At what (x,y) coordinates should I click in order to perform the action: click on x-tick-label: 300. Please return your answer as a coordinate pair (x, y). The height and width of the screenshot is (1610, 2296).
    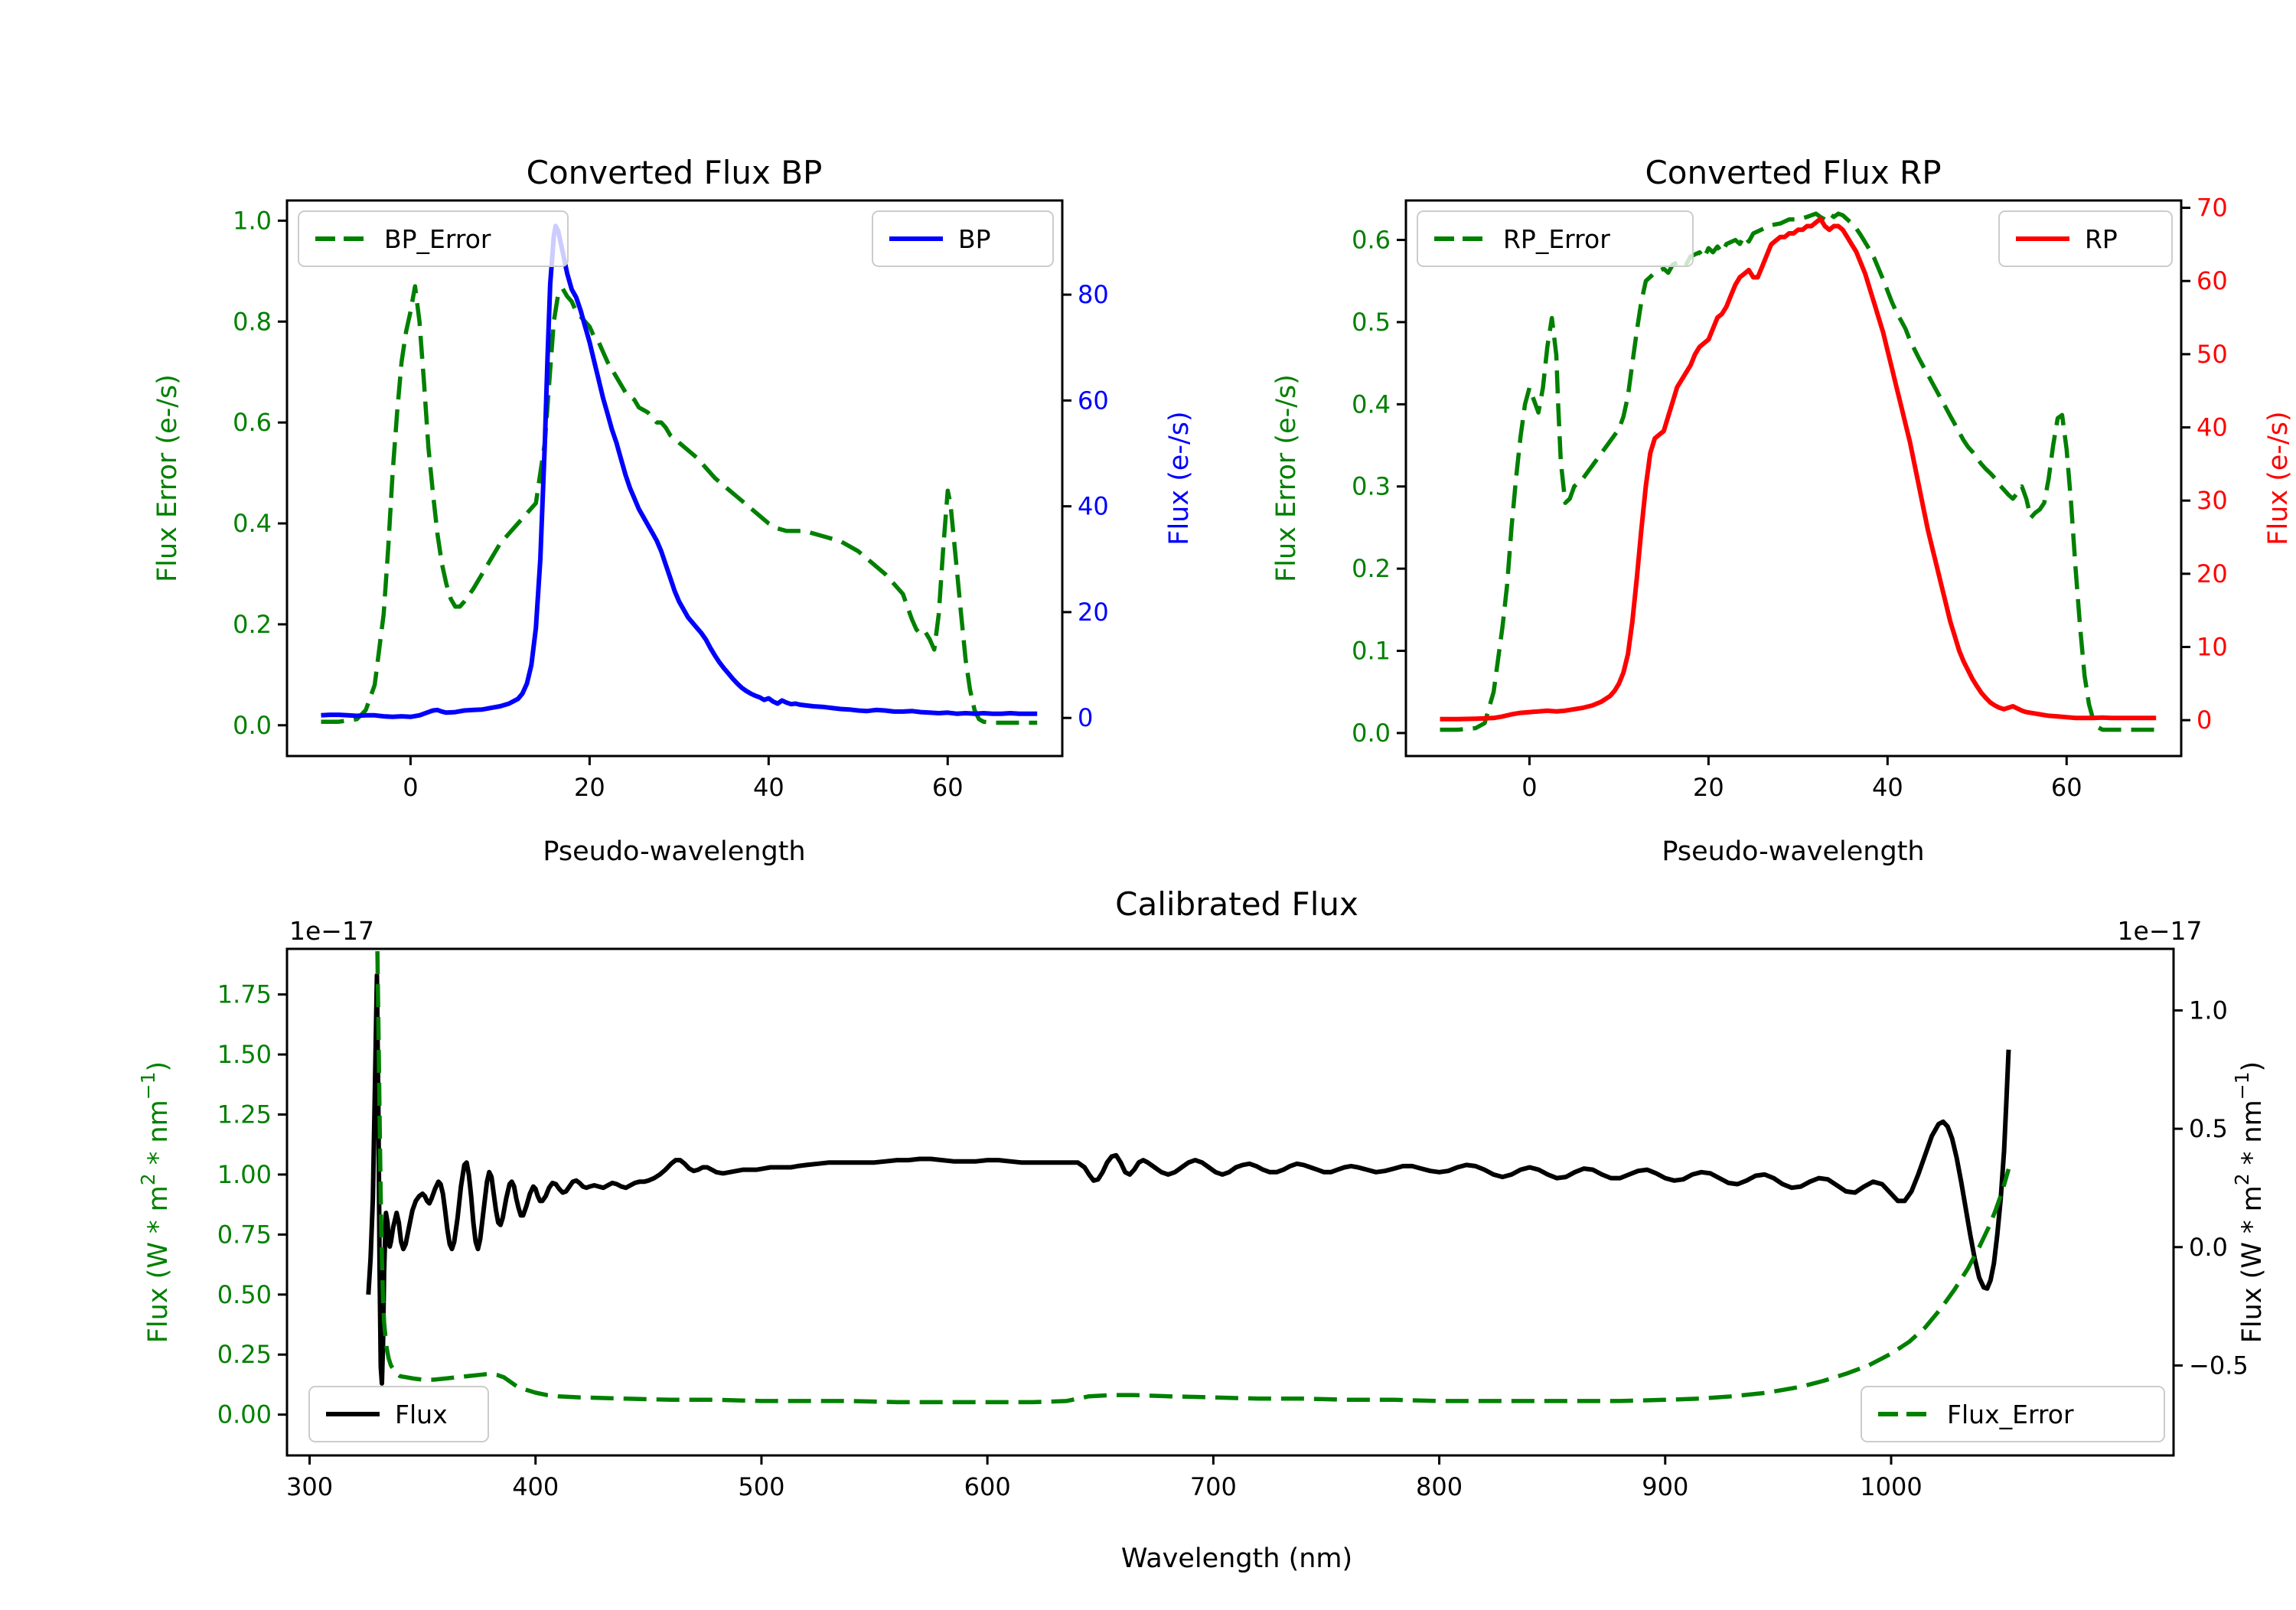
    Looking at the image, I should click on (309, 1486).